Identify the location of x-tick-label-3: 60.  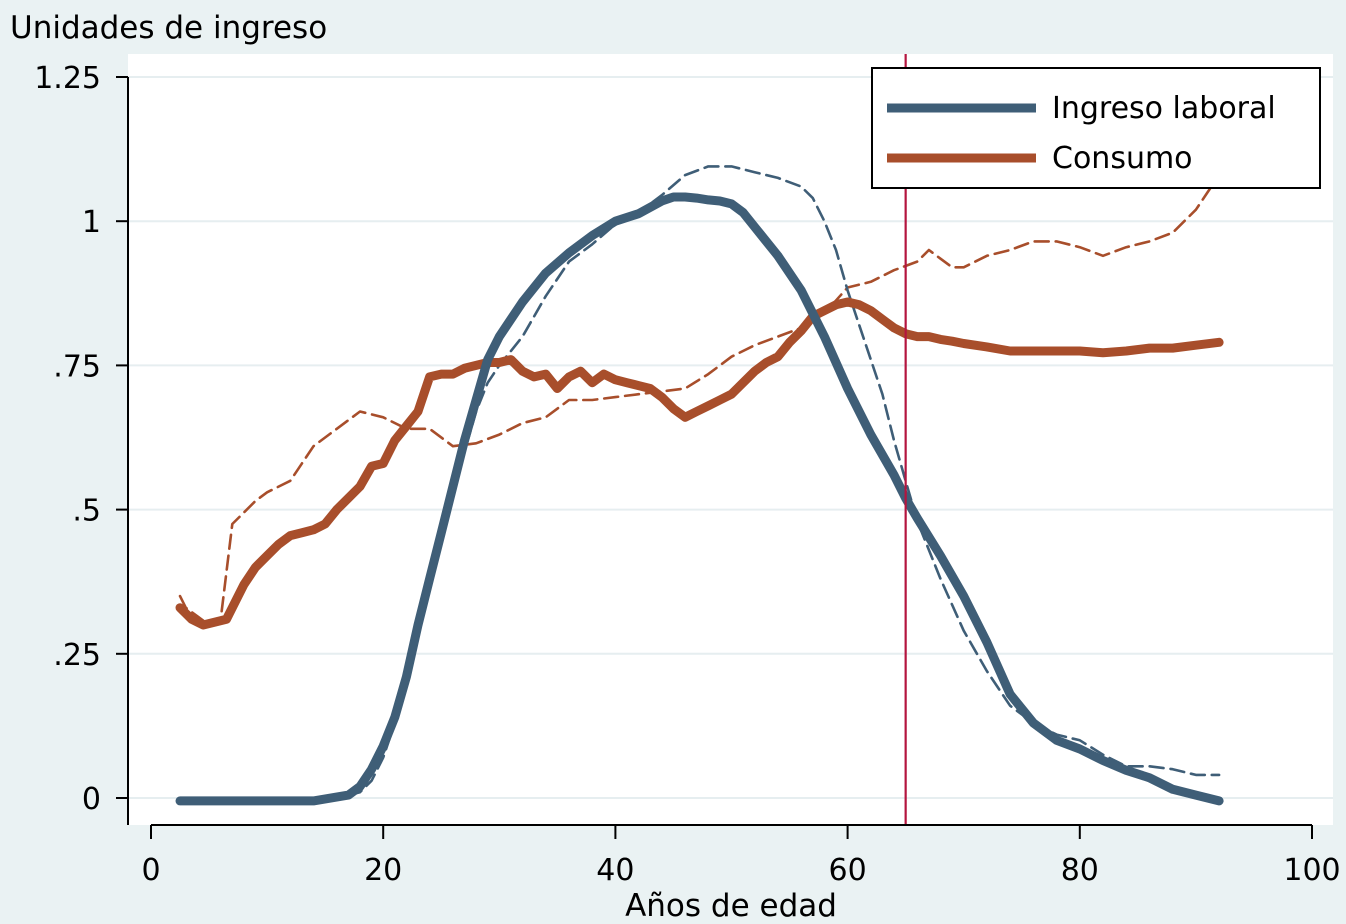
(848, 870).